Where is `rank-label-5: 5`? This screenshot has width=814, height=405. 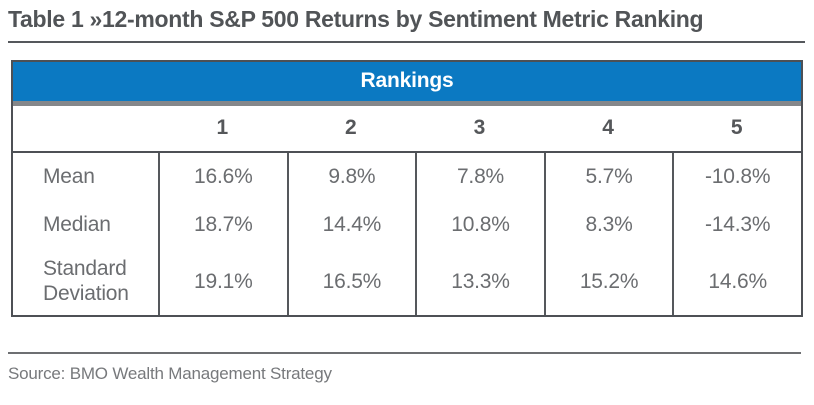
rank-label-5: 5 is located at coordinates (736, 128).